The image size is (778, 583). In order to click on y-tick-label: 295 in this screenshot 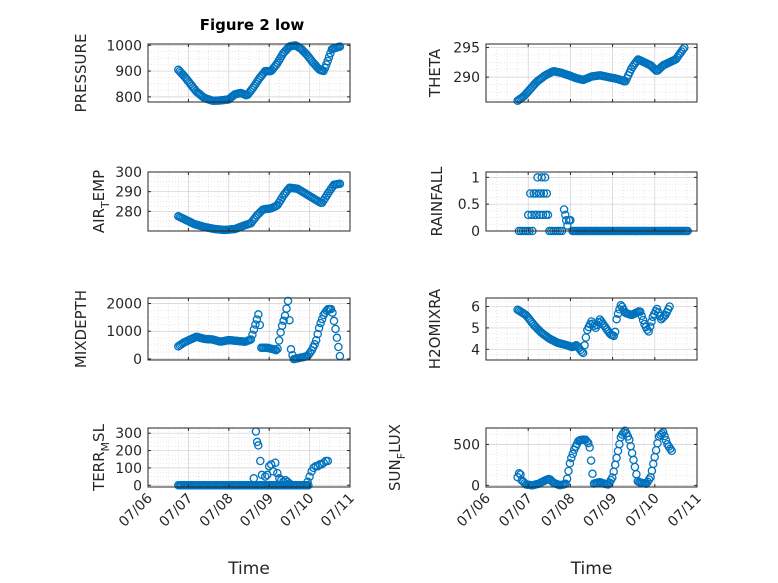, I will do `click(466, 49)`.